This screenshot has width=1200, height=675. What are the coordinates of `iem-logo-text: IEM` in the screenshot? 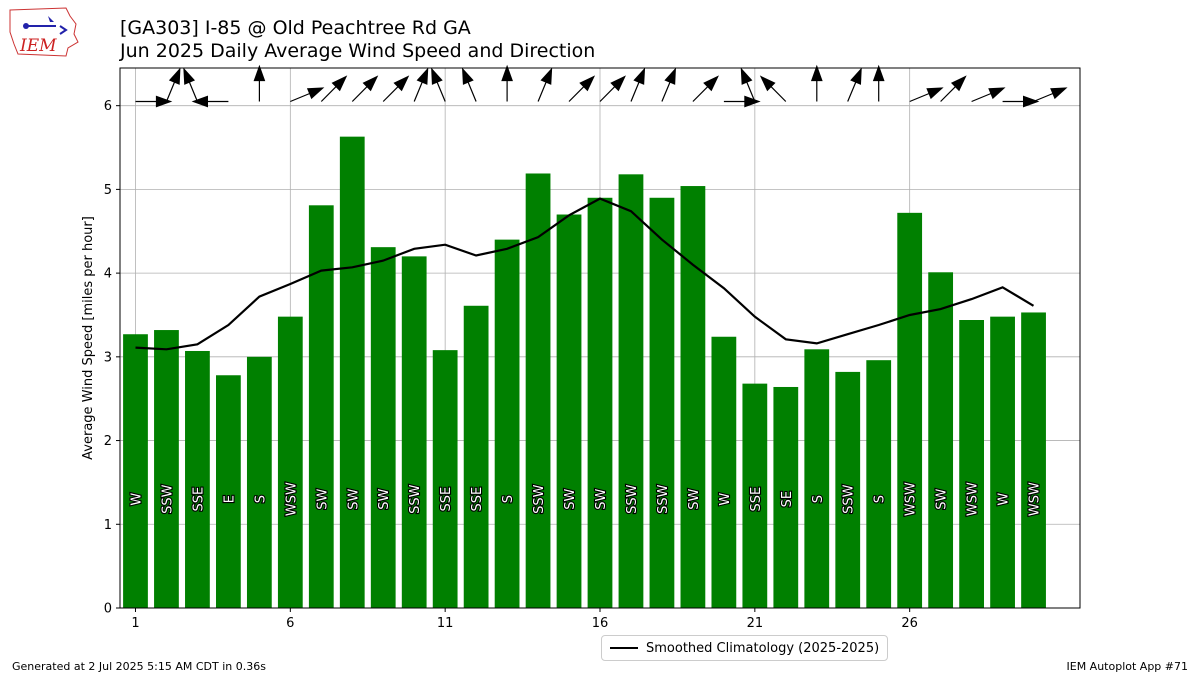 It's located at (38, 46).